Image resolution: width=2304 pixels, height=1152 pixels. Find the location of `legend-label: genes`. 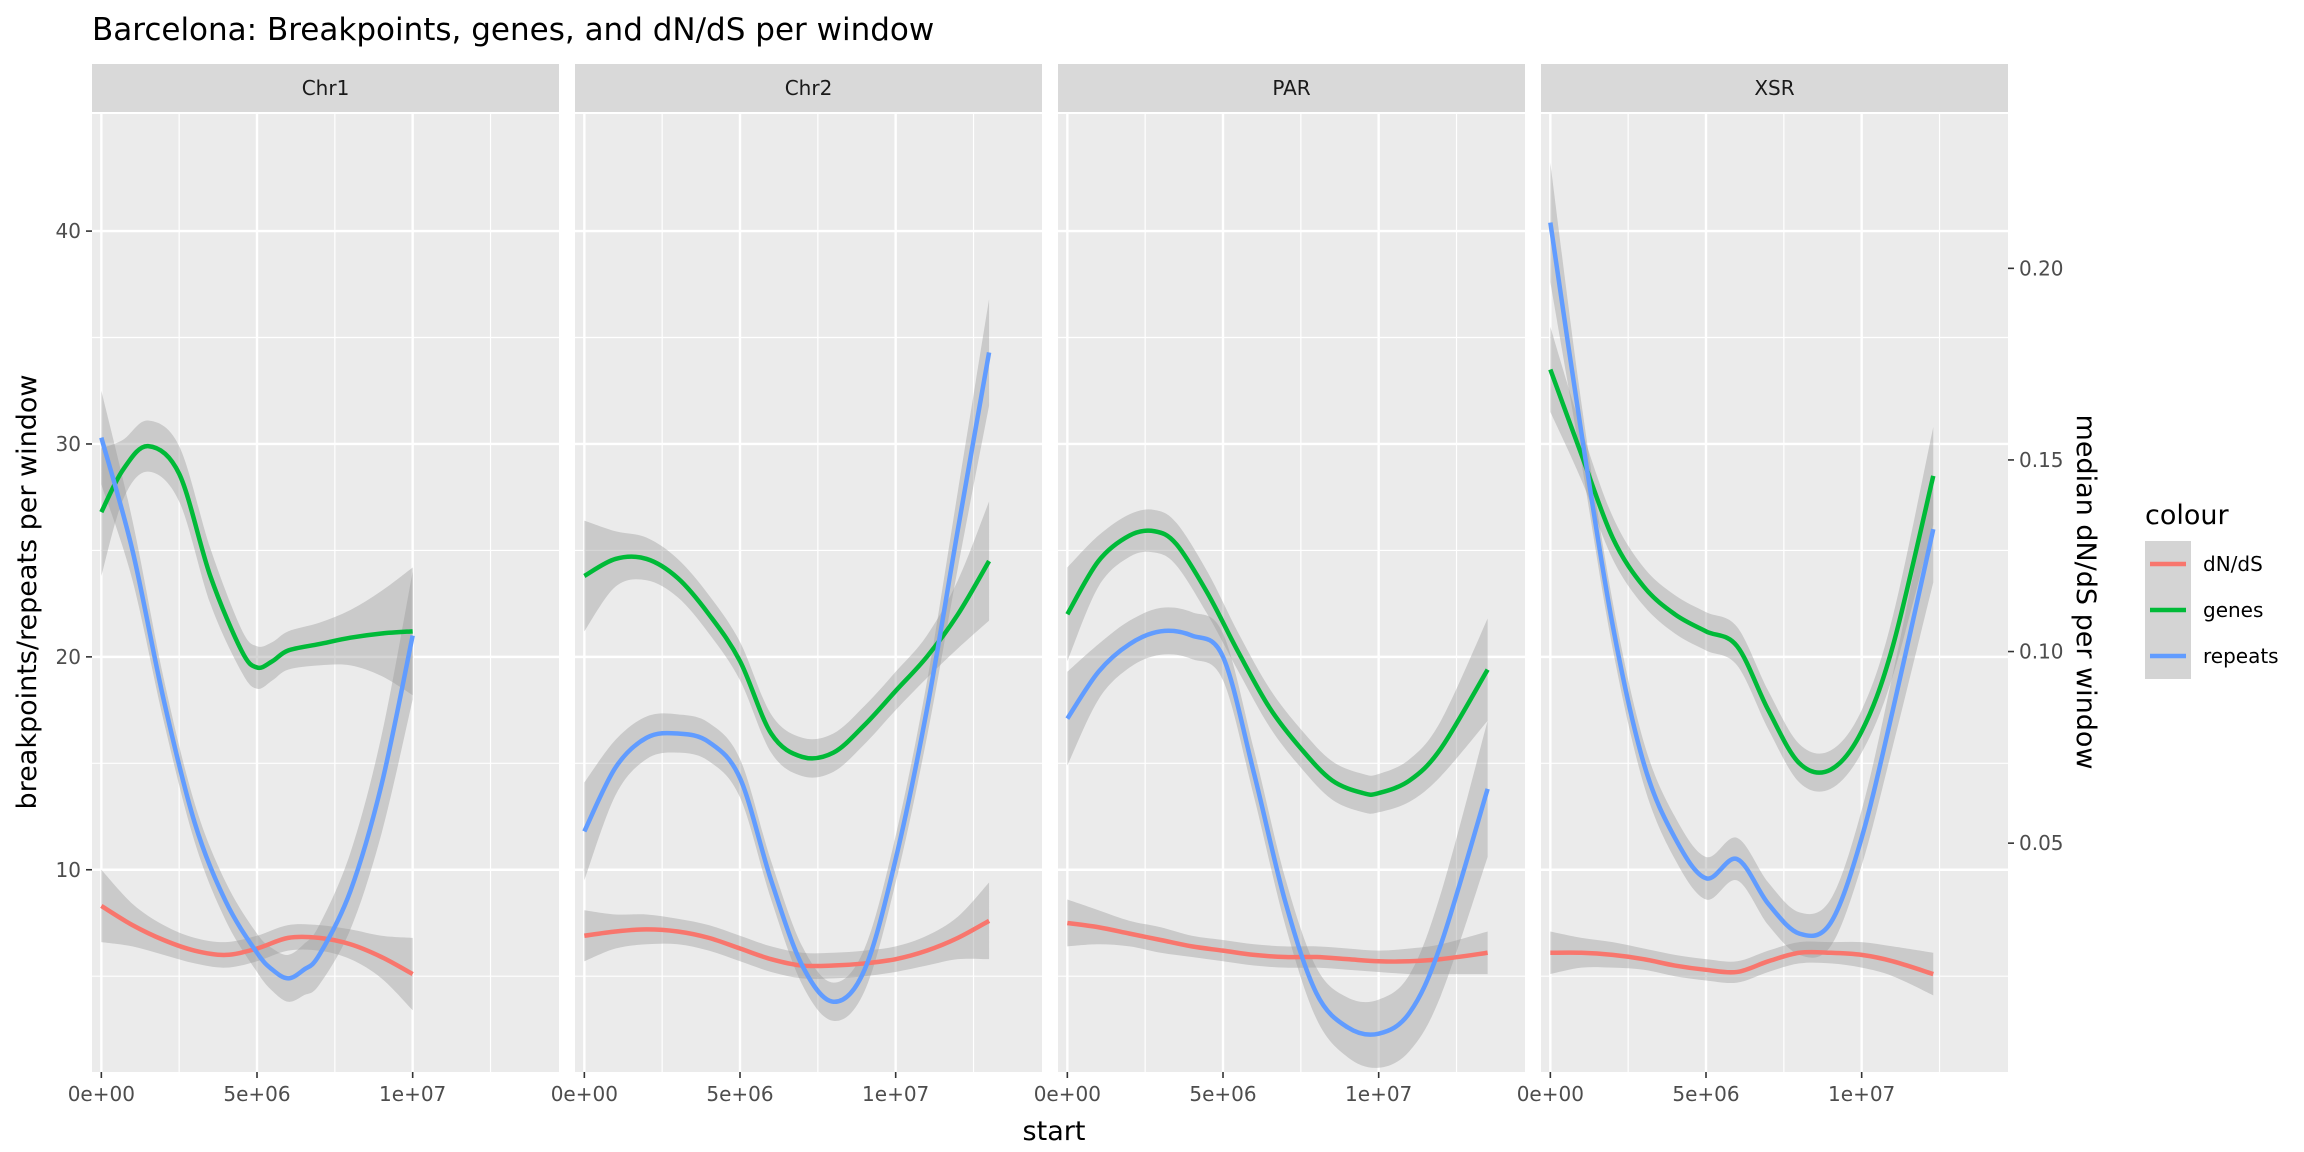

legend-label: genes is located at coordinates (2233, 610).